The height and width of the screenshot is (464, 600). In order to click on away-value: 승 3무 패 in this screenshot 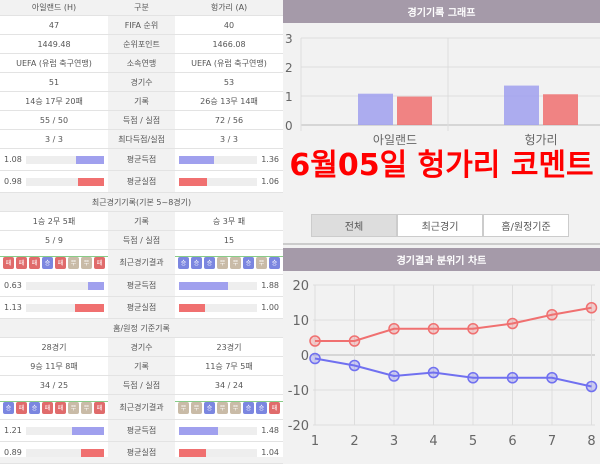, I will do `click(229, 221)`.